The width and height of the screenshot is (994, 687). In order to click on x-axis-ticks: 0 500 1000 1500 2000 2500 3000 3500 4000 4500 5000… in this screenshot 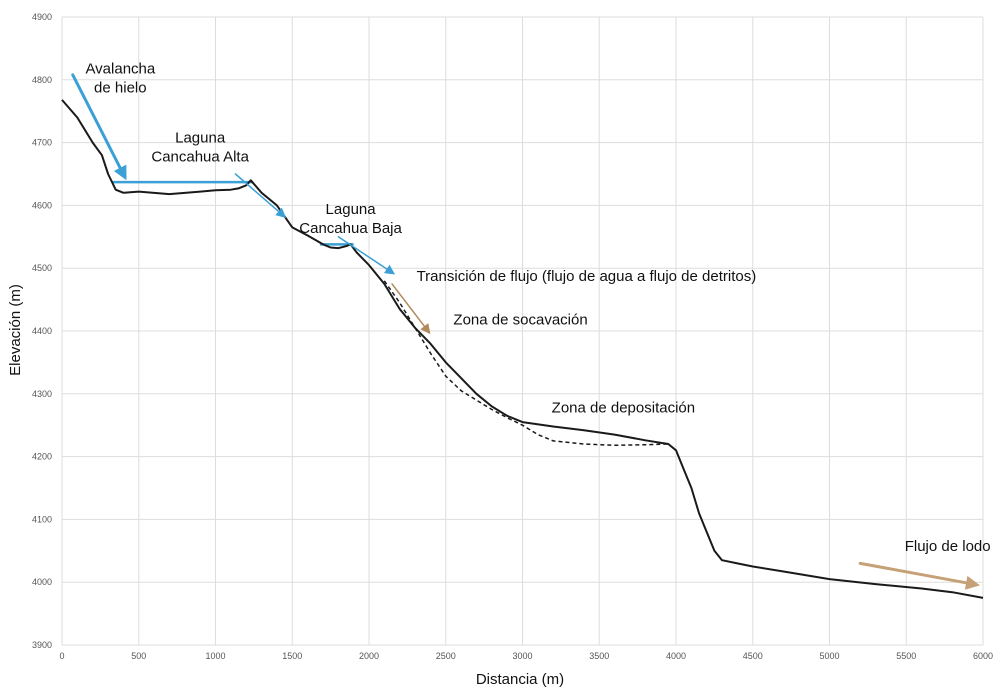, I will do `click(526, 656)`.